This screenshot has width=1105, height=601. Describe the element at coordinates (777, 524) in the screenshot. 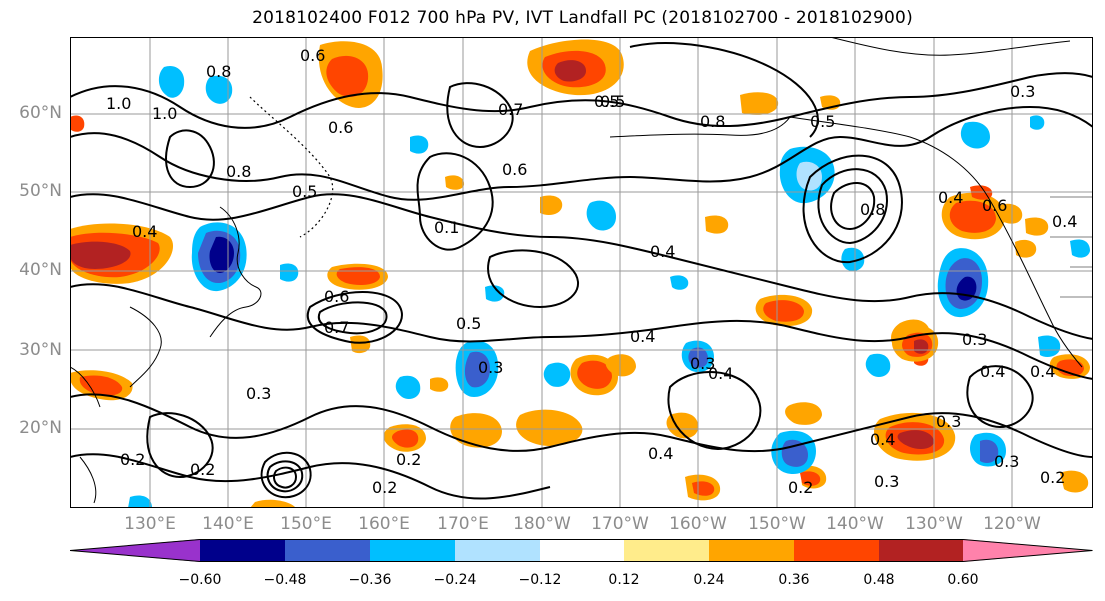

I see `lon-label-150w: 150°W` at that location.